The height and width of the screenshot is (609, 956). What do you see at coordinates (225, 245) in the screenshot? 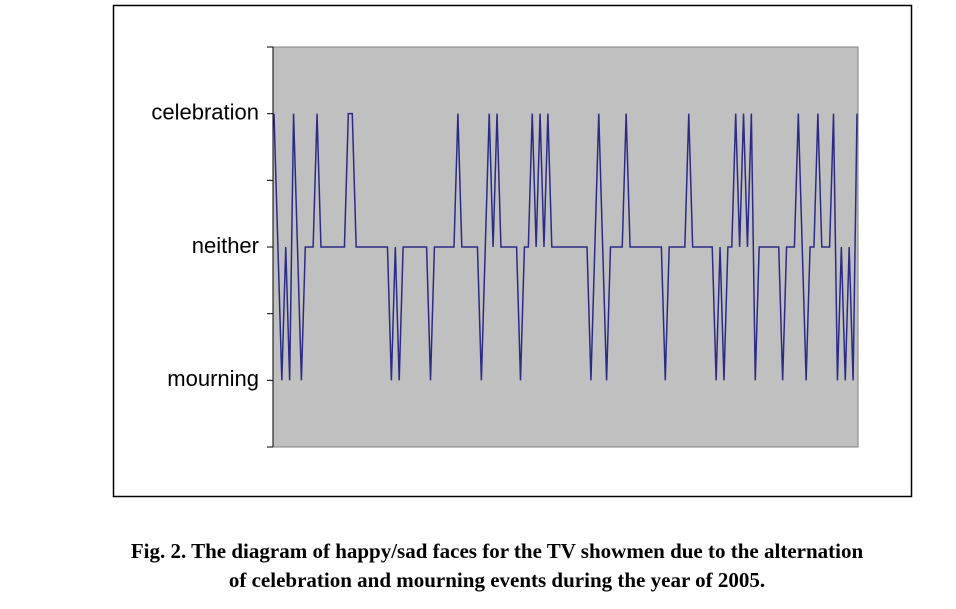
I see `y-tick-label: neither` at bounding box center [225, 245].